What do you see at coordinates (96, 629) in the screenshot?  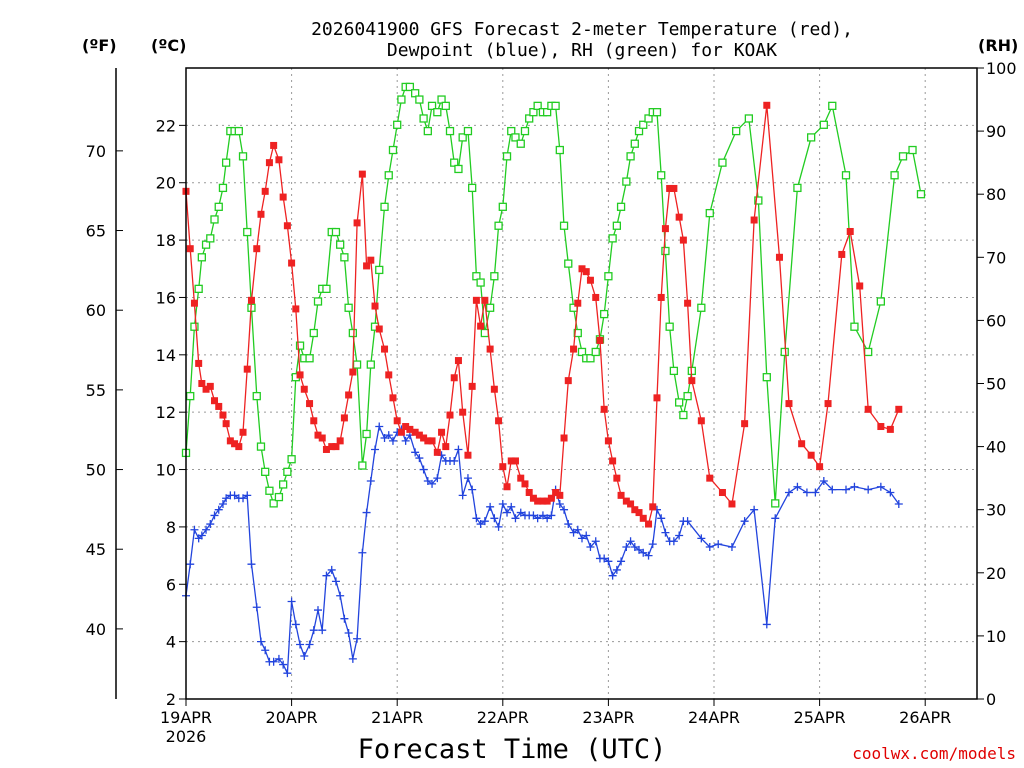 I see `fahrenheit-tick-label: 40` at bounding box center [96, 629].